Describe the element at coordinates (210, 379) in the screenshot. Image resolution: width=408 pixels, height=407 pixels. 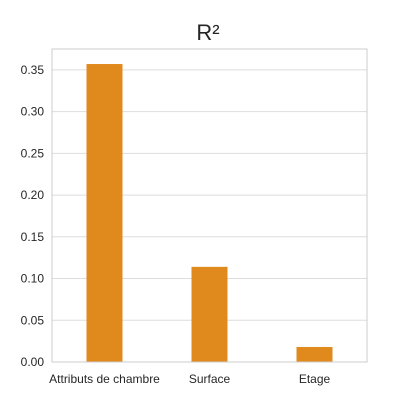
I see `x-tick-label: Surface` at that location.